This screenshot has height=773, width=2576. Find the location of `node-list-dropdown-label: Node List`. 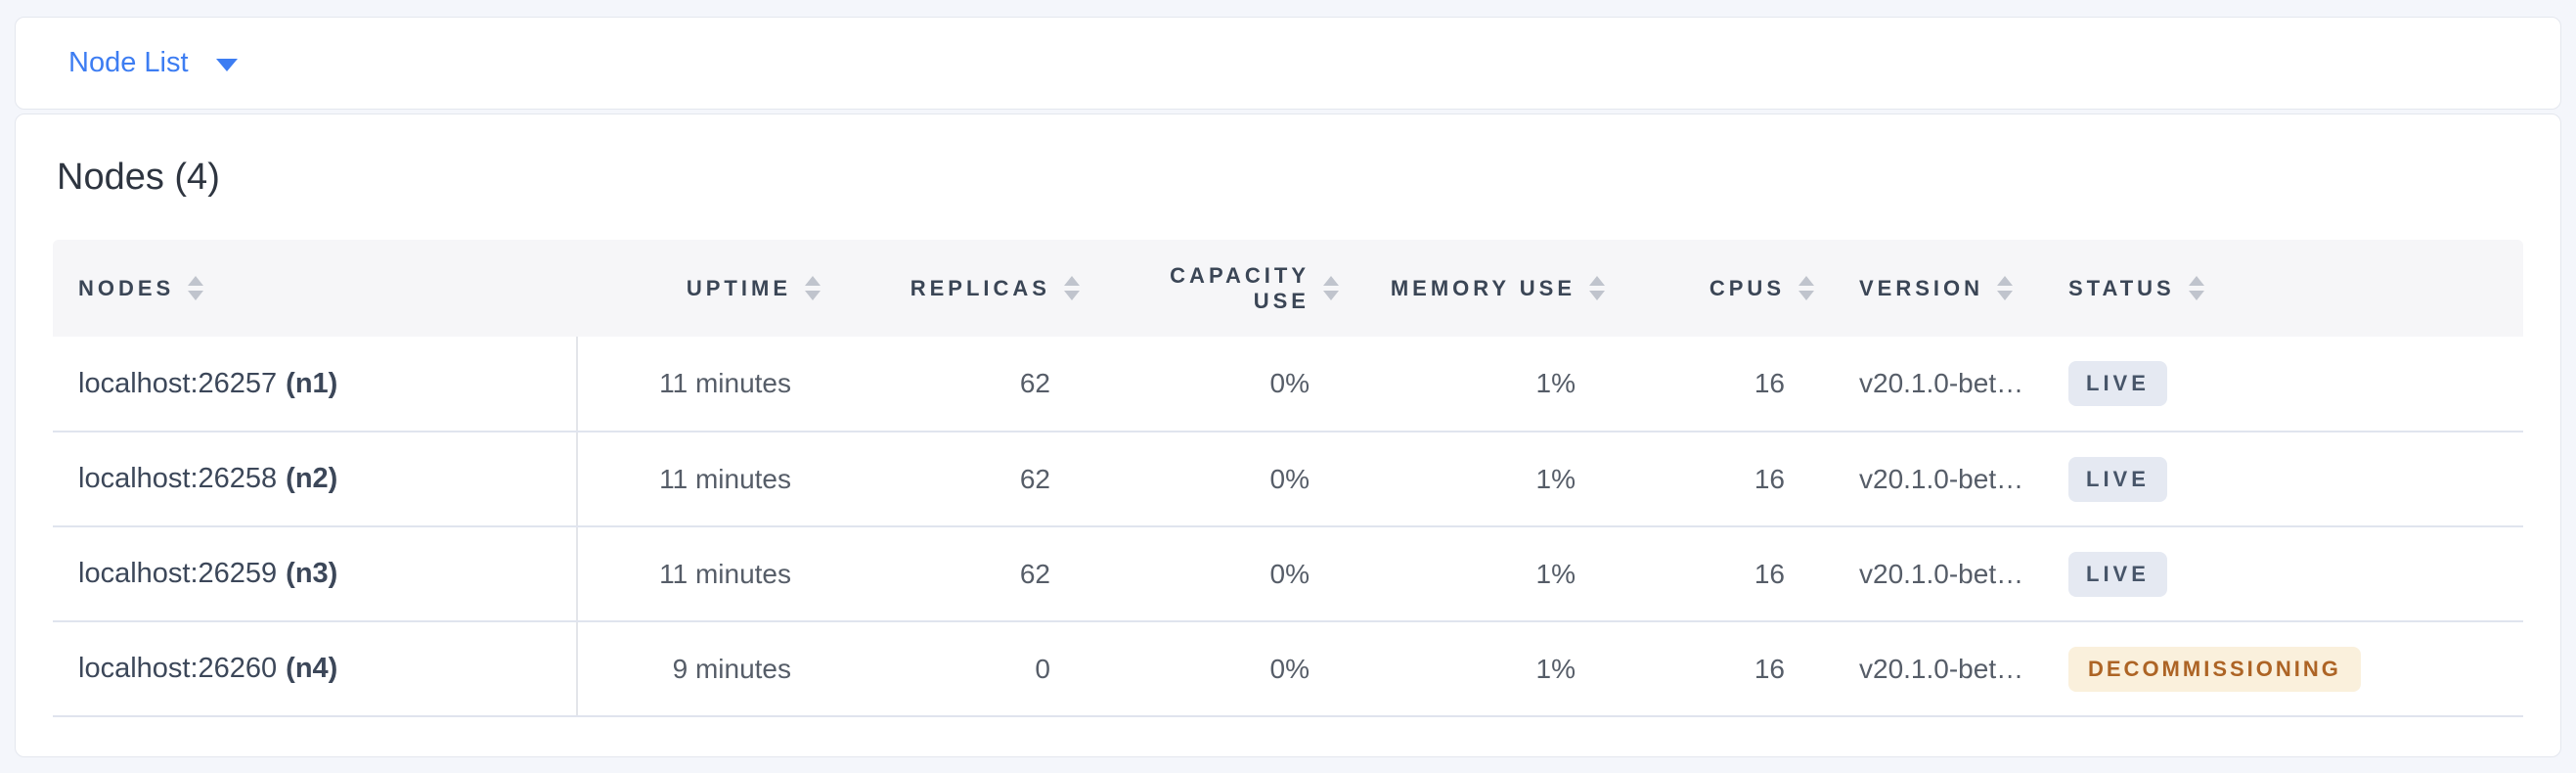

node-list-dropdown-label: Node List is located at coordinates (128, 62).